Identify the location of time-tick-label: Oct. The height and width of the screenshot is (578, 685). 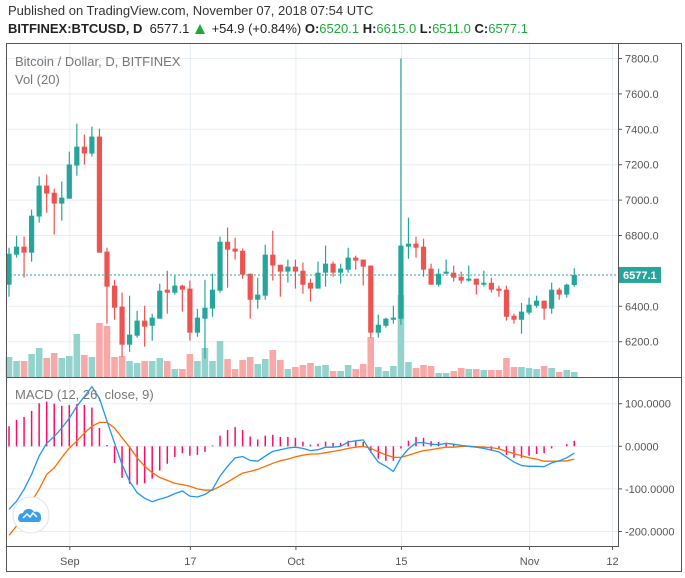
(295, 562).